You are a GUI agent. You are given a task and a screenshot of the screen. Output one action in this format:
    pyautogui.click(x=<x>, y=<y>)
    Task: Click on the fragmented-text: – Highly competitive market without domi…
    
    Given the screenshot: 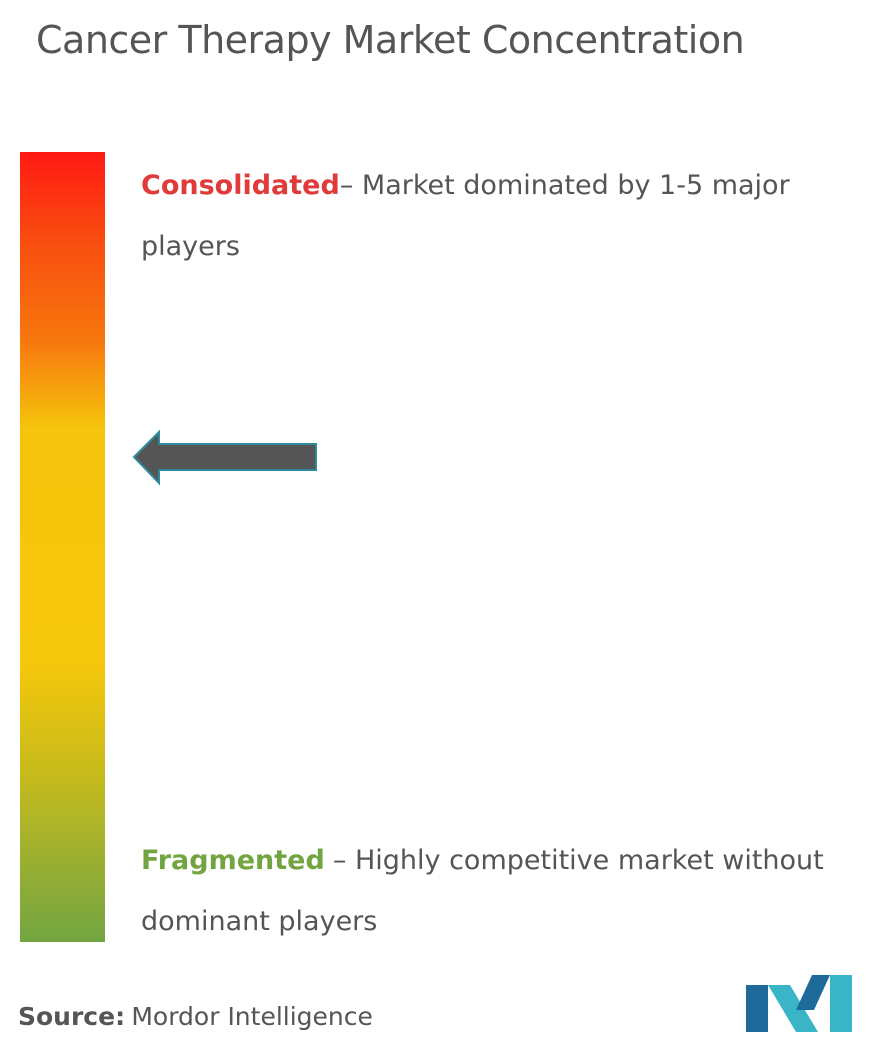 What is the action you would take?
    pyautogui.click(x=482, y=891)
    